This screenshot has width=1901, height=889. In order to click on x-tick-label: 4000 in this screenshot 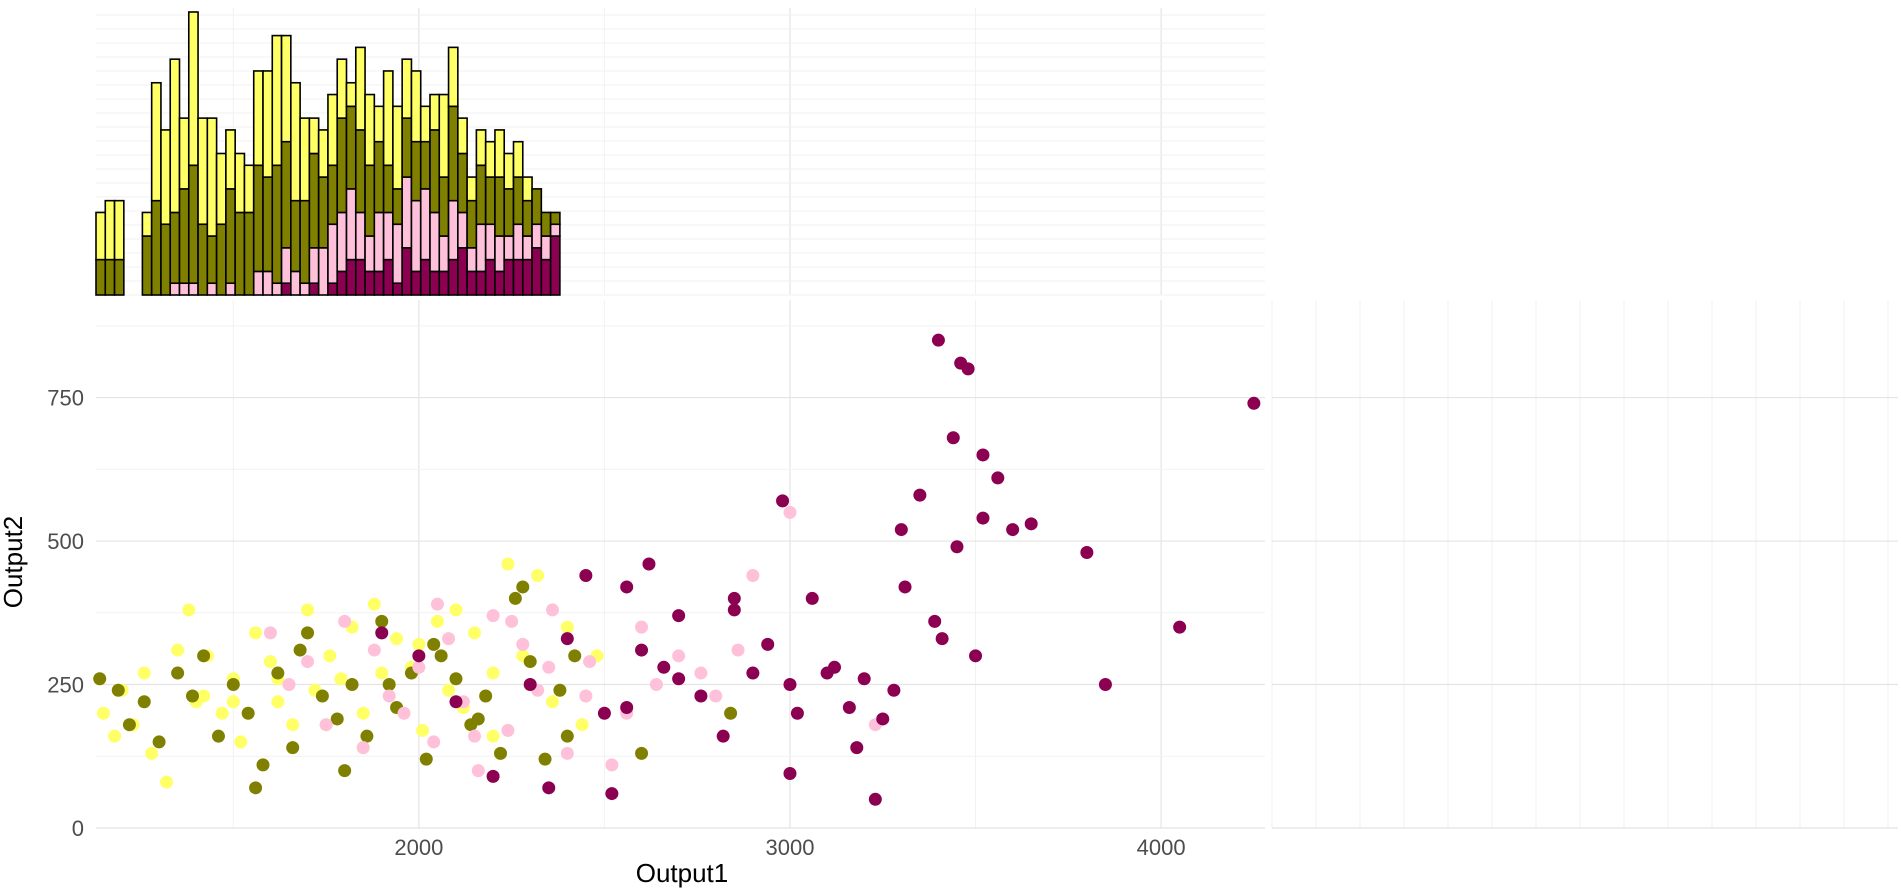, I will do `click(1161, 847)`.